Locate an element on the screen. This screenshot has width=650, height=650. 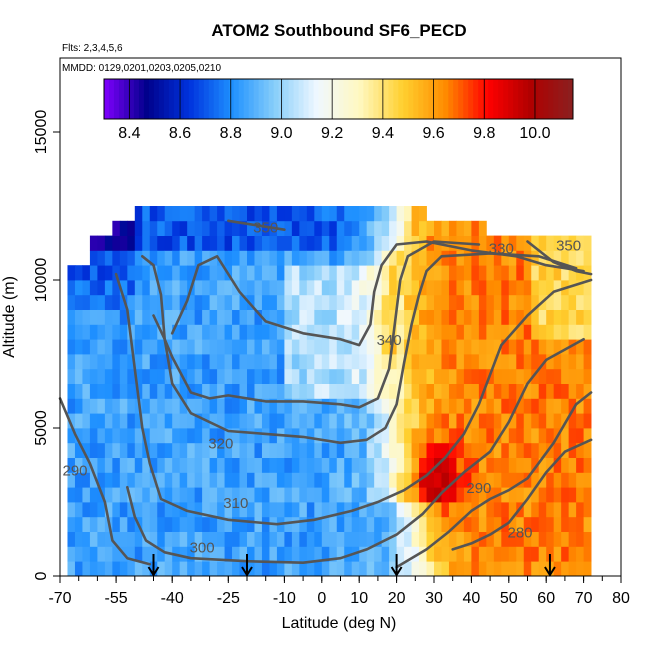
dates-annotation: MMDD: 0129,0201,0203,0205,0210 is located at coordinates (141, 68).